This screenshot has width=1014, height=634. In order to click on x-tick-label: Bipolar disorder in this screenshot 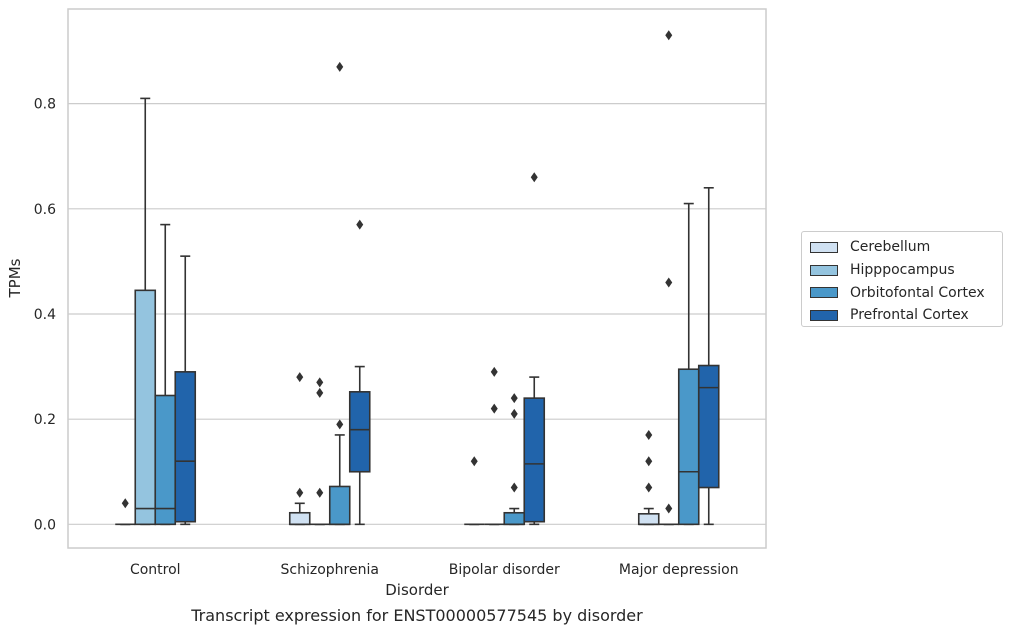, I will do `click(504, 570)`.